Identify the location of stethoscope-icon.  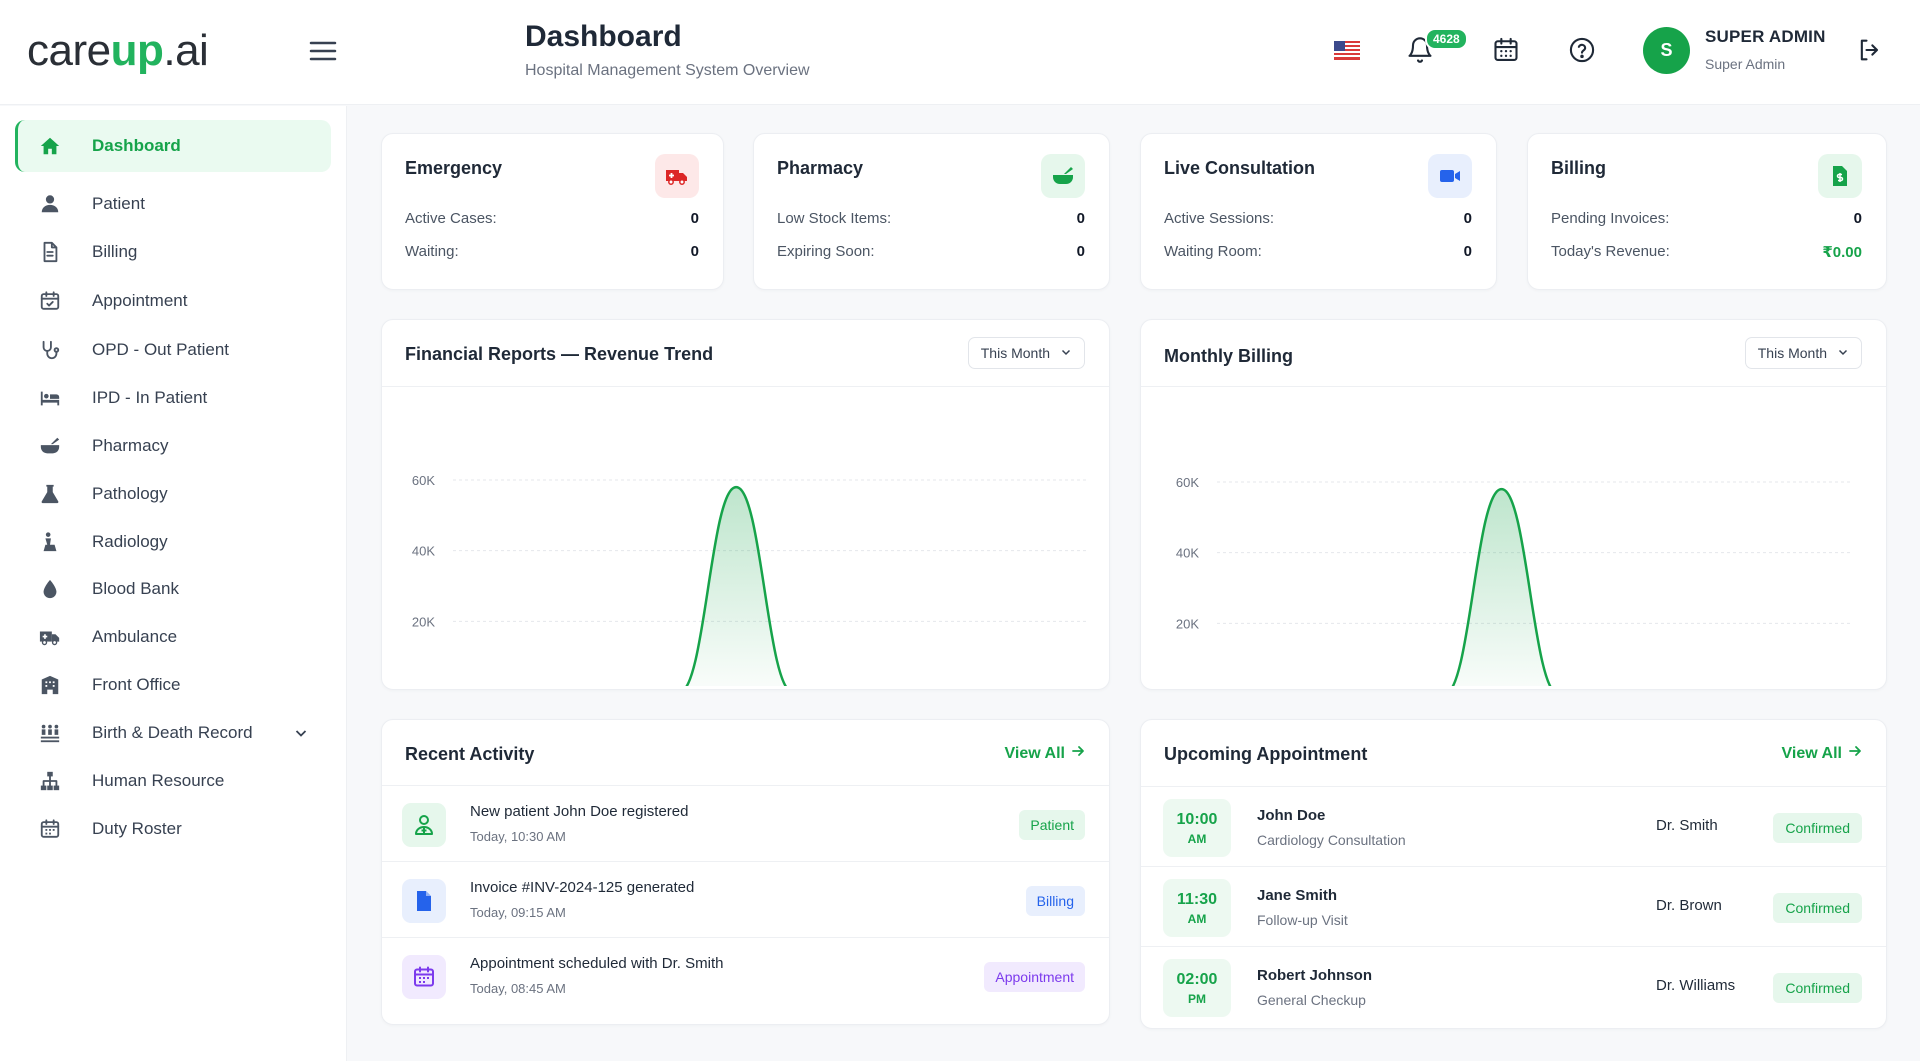
(50, 350).